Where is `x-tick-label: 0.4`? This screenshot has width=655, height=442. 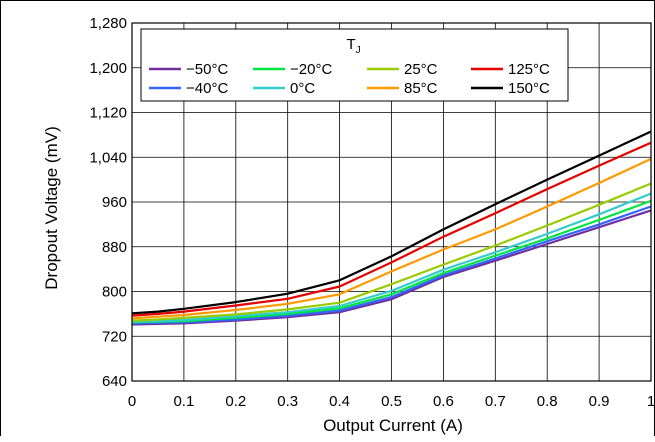 x-tick-label: 0.4 is located at coordinates (339, 401).